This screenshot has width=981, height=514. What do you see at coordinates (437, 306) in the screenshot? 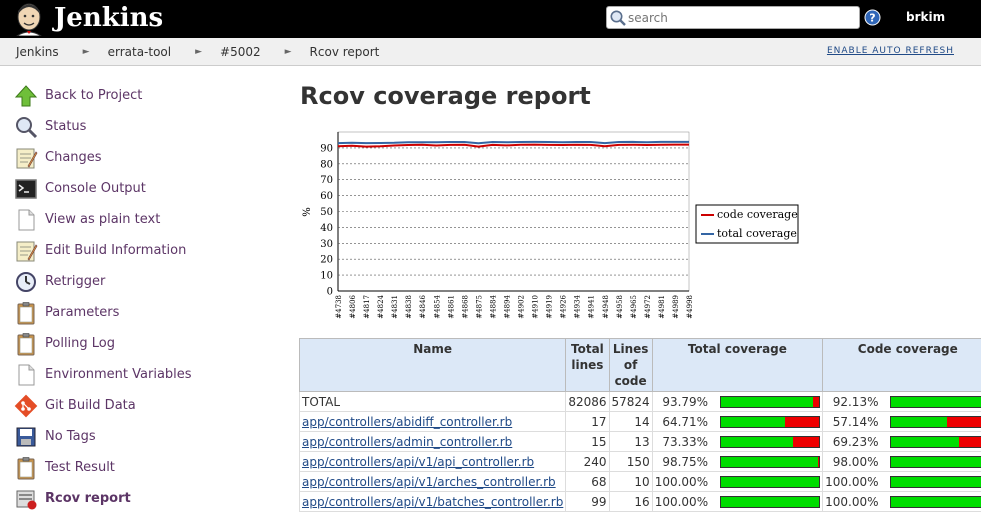
I see `chart-x-tick-label: #4854` at bounding box center [437, 306].